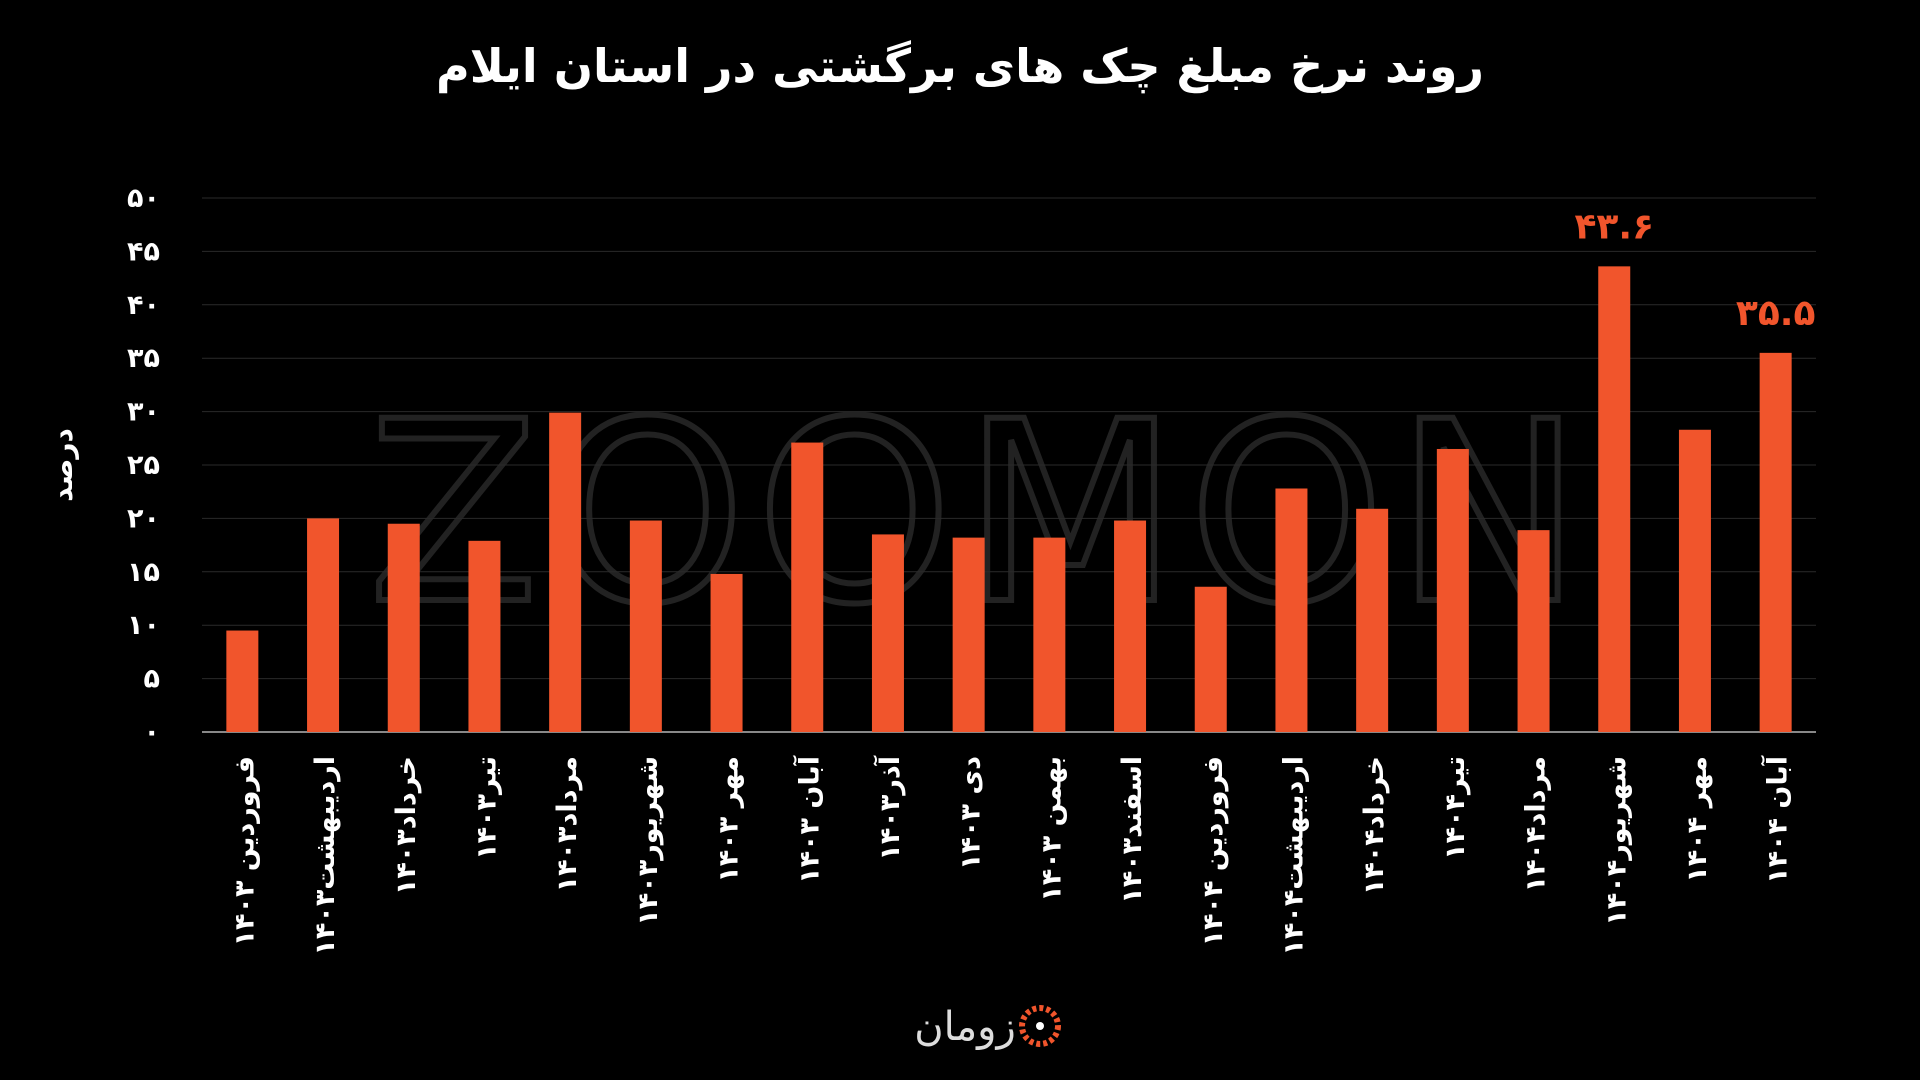 This screenshot has width=1920, height=1080. What do you see at coordinates (971, 813) in the screenshot?
I see `x-tick-label: دی ۱۴۰۳` at bounding box center [971, 813].